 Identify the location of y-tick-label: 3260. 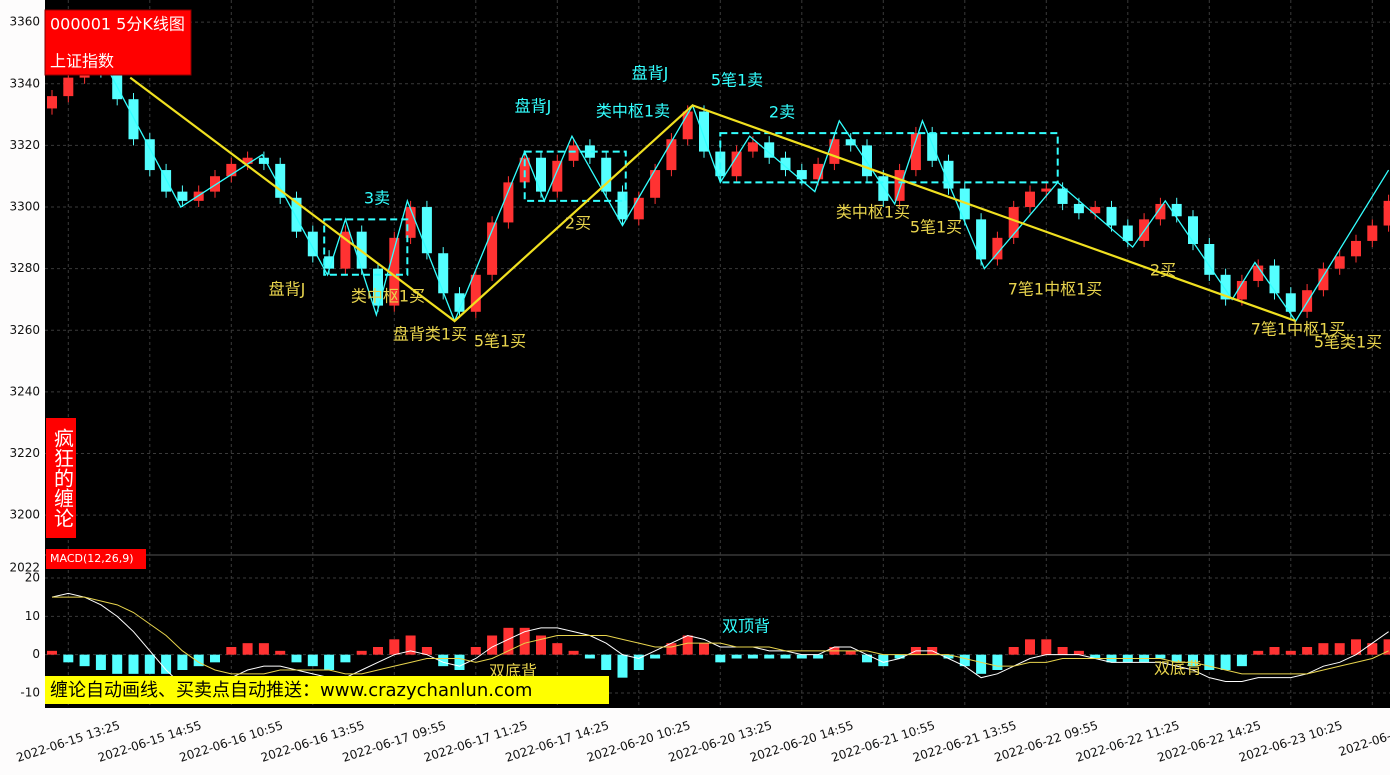
(24, 330).